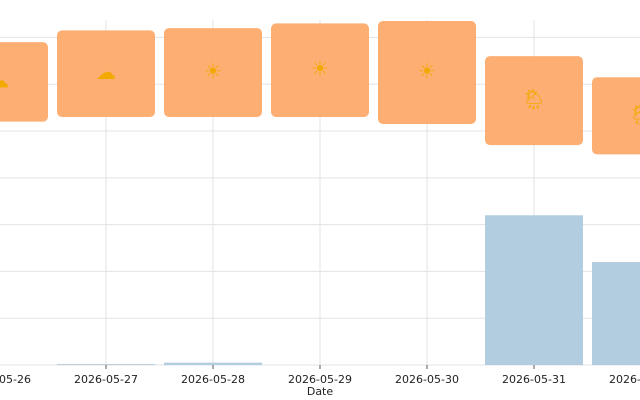 The width and height of the screenshot is (640, 400). What do you see at coordinates (320, 391) in the screenshot?
I see `x-axis-label: Date` at bounding box center [320, 391].